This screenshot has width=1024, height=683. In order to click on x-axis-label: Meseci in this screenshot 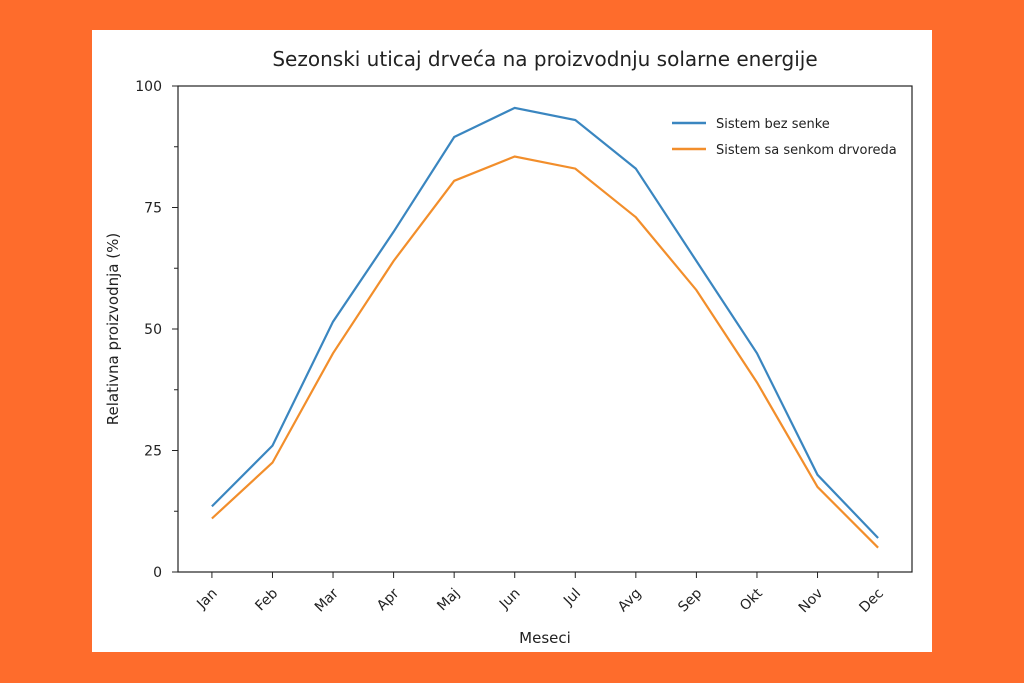, I will do `click(545, 638)`.